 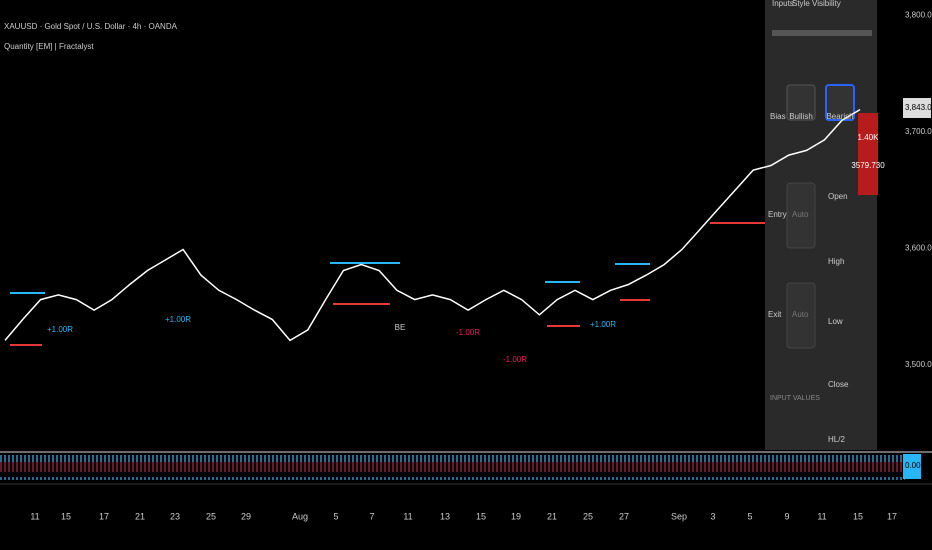 I want to click on position-label: 1.40K, so click(x=869, y=137).